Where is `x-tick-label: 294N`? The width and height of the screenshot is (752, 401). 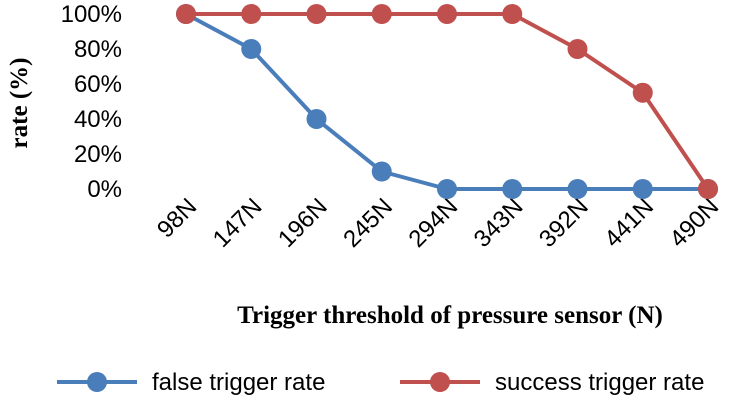 x-tick-label: 294N is located at coordinates (434, 223).